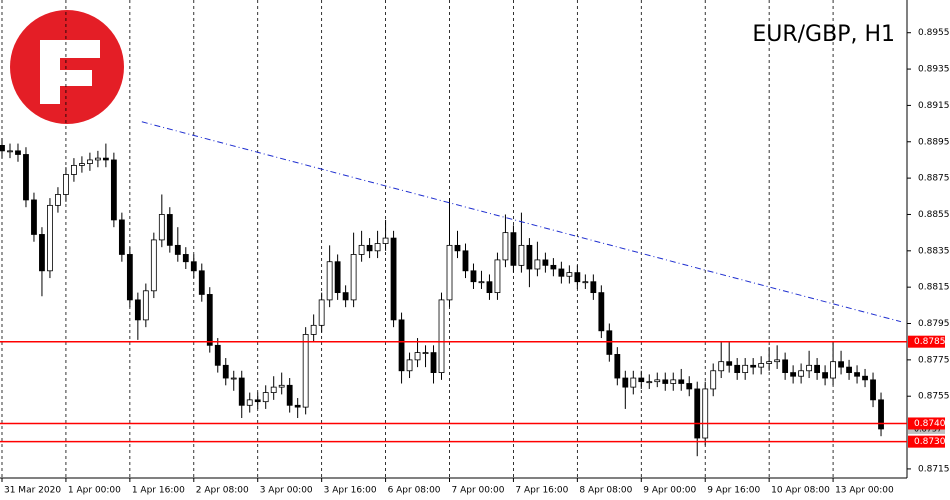  I want to click on logo-circle, so click(67, 67).